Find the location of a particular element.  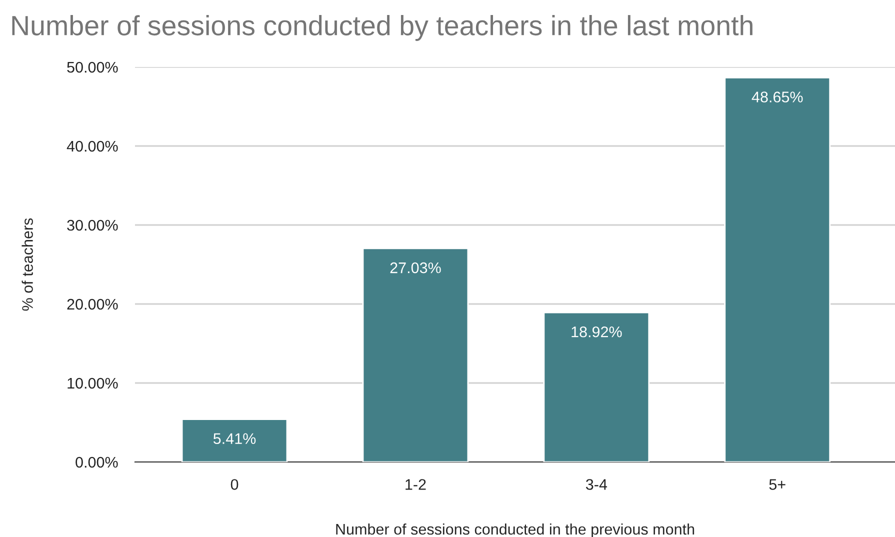

chart-title: Number of sessions conducted by teachers in the last month is located at coordinates (382, 28).